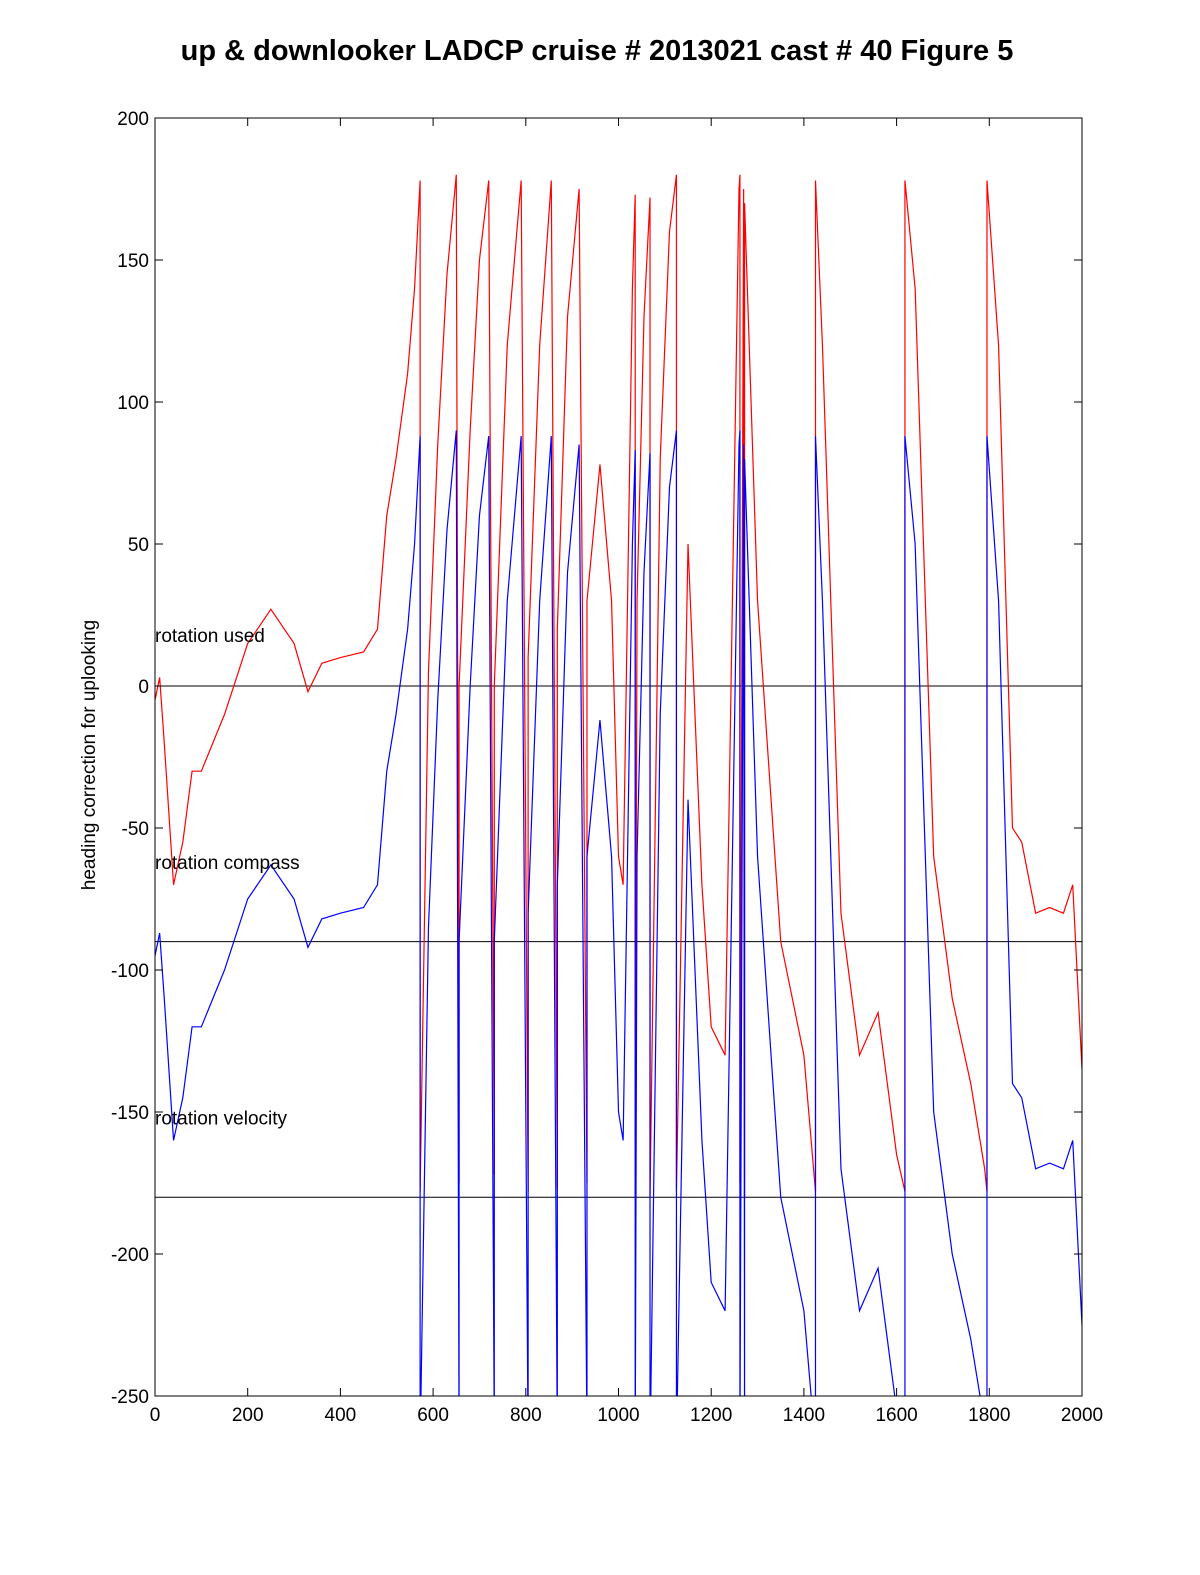  I want to click on y-tick-label: -100, so click(130, 971).